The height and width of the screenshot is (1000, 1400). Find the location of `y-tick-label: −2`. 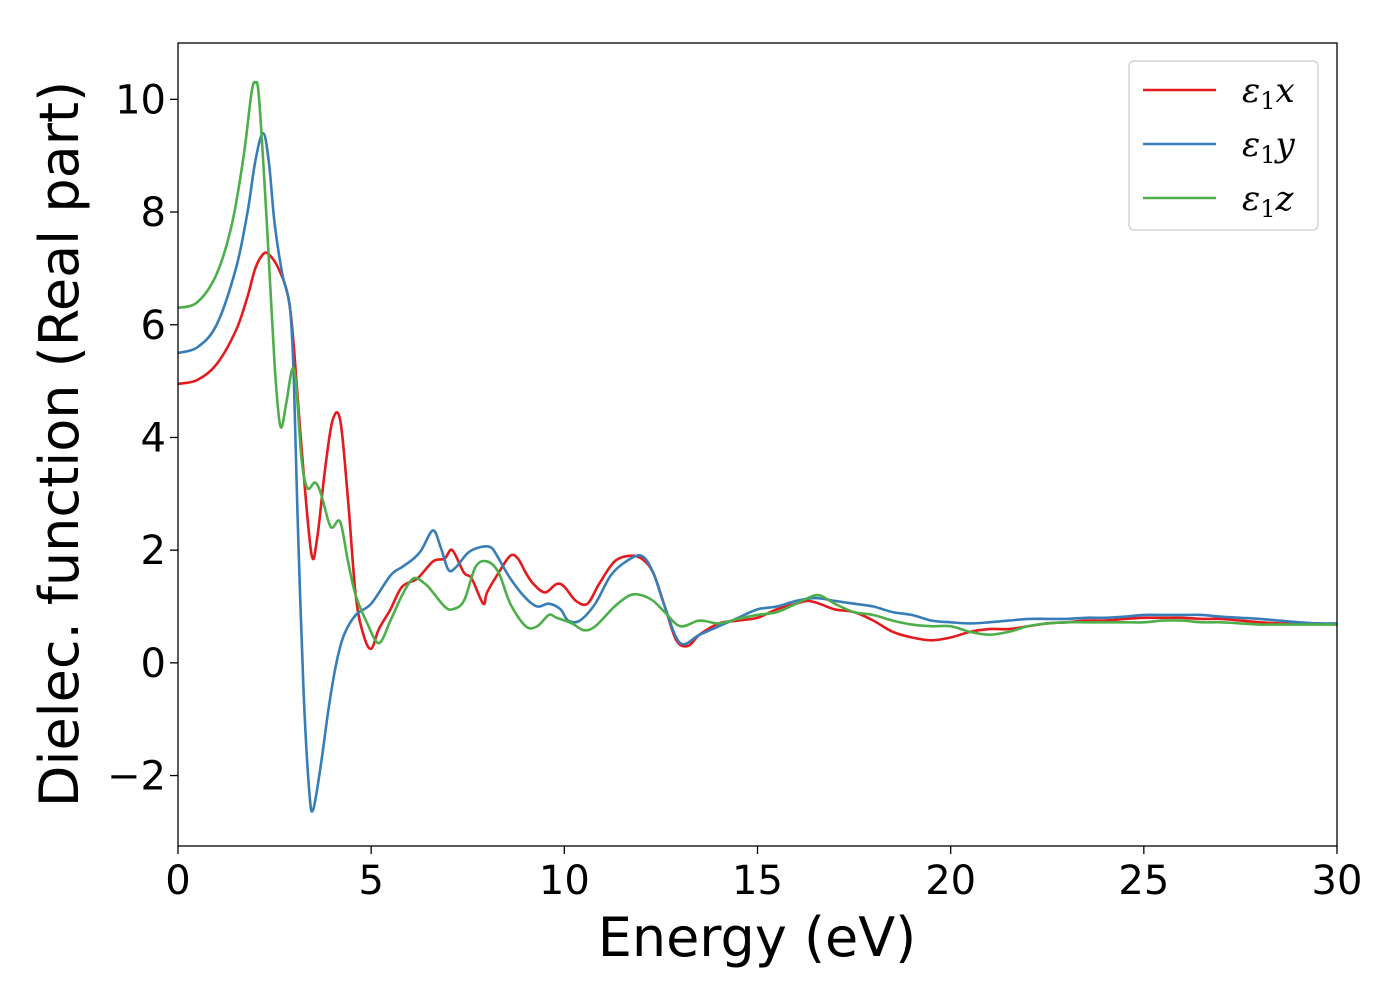

y-tick-label: −2 is located at coordinates (136, 777).